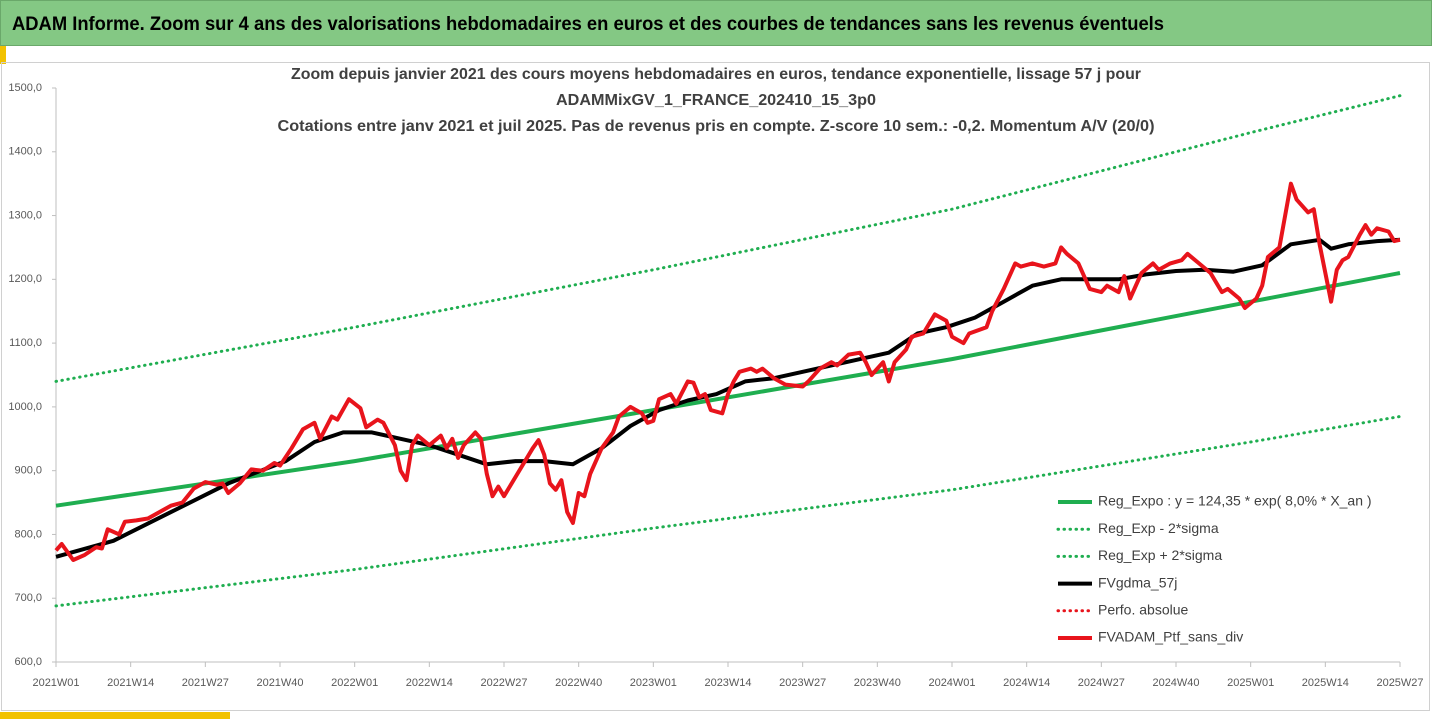  I want to click on y-tick-label: 1200,0, so click(25, 279).